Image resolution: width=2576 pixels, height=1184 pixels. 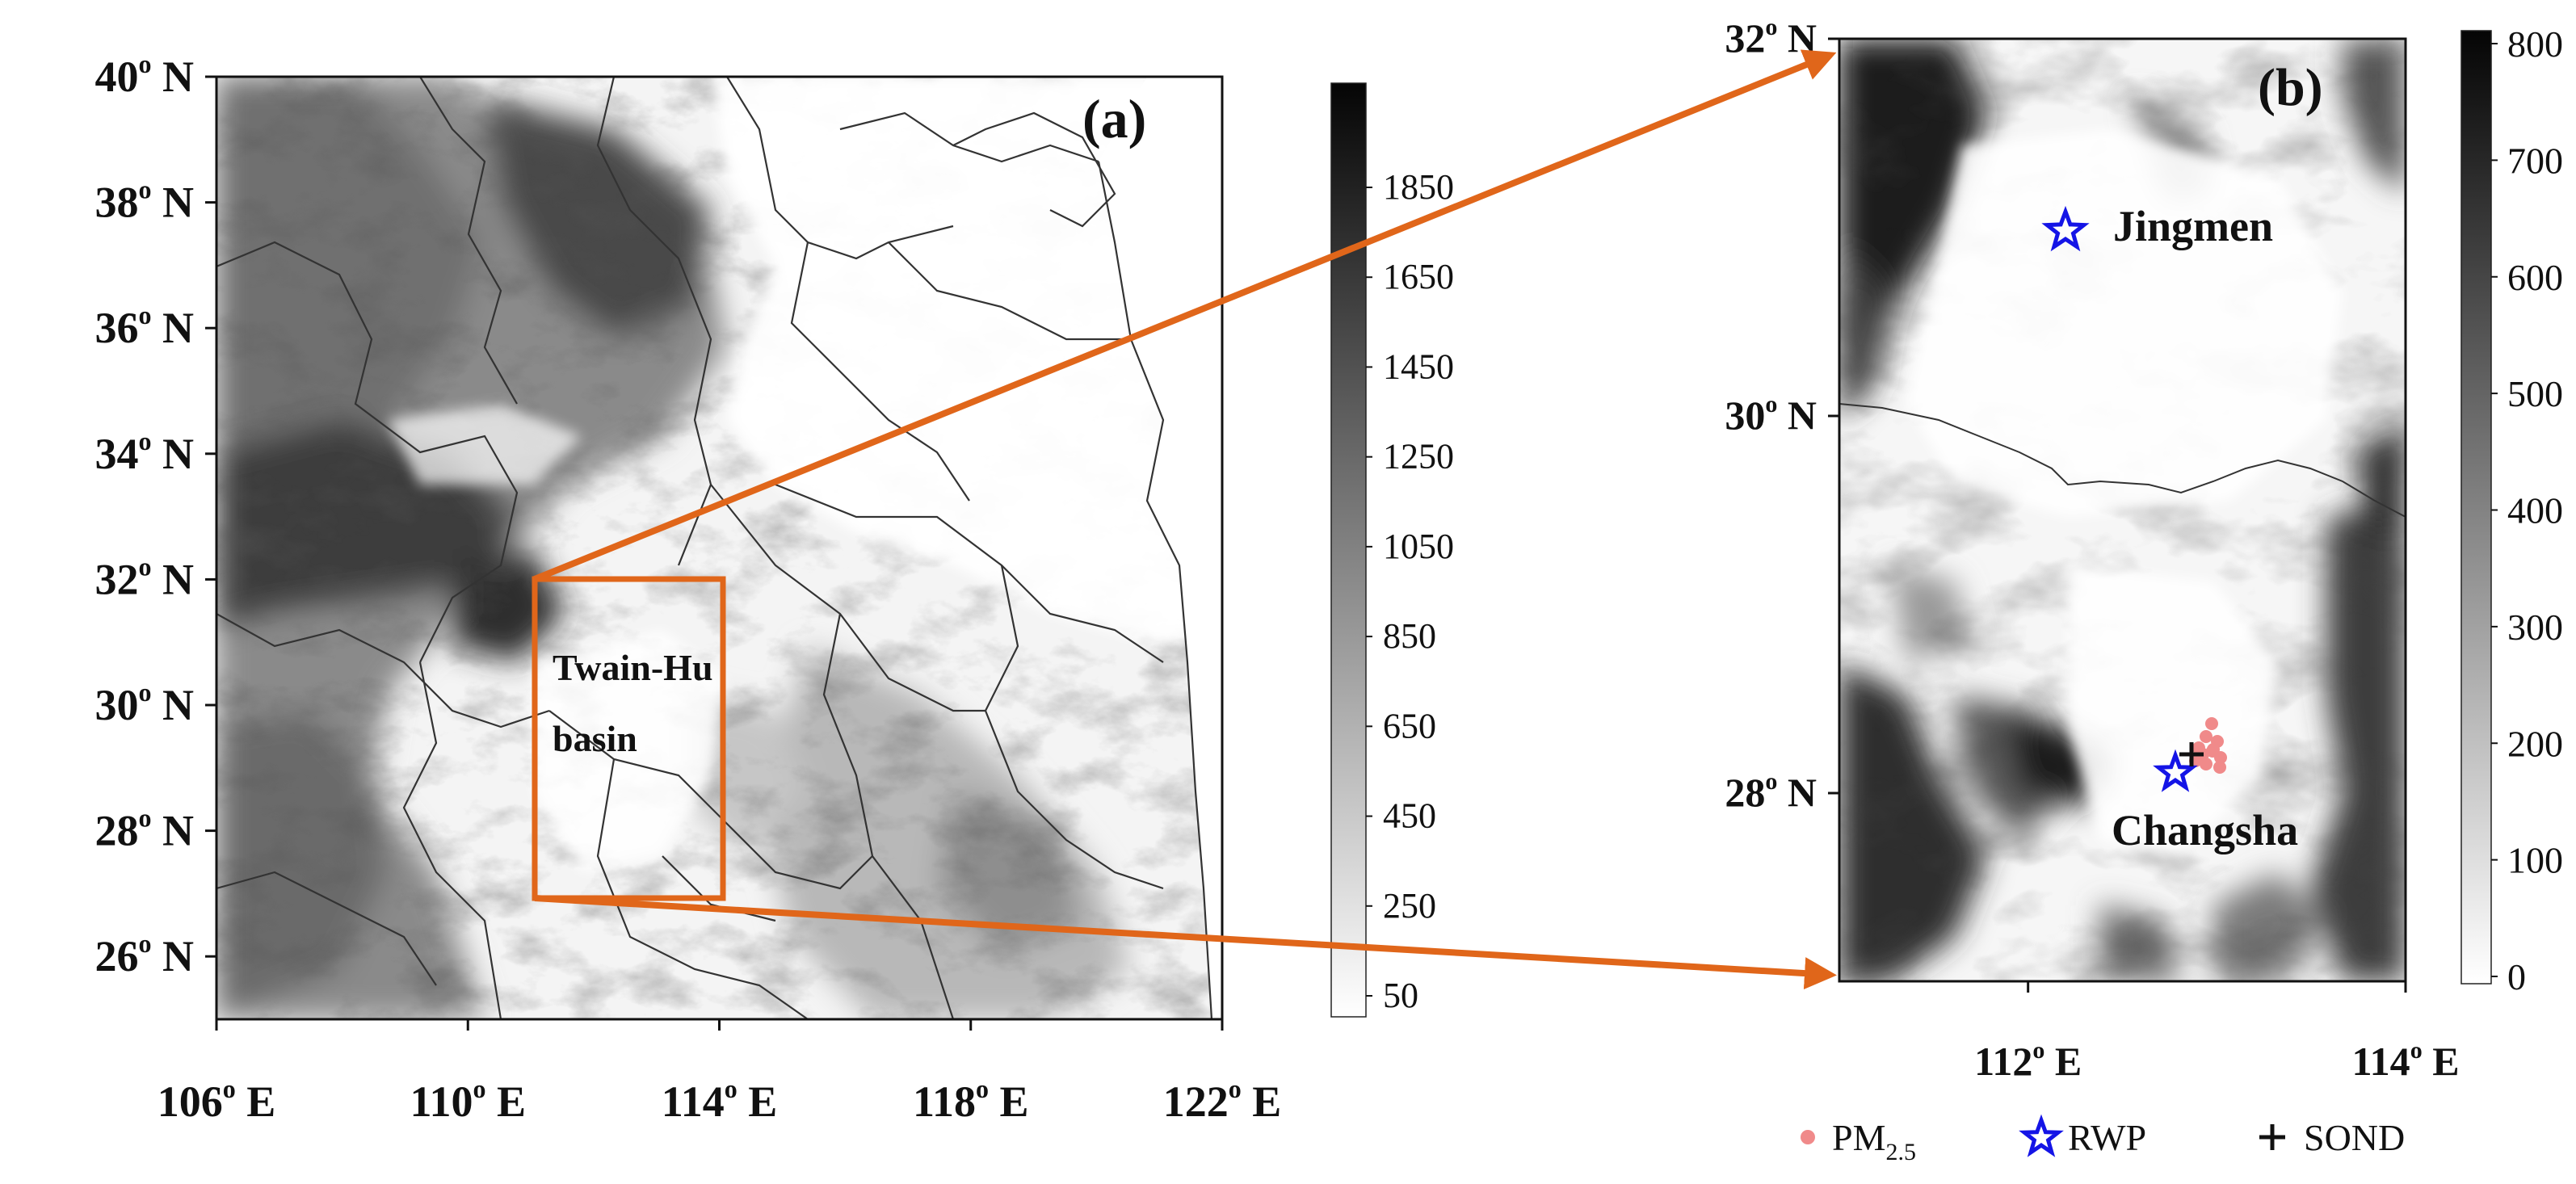 What do you see at coordinates (2405, 1060) in the screenshot?
I see `panel-b-lon-label: 114o E` at bounding box center [2405, 1060].